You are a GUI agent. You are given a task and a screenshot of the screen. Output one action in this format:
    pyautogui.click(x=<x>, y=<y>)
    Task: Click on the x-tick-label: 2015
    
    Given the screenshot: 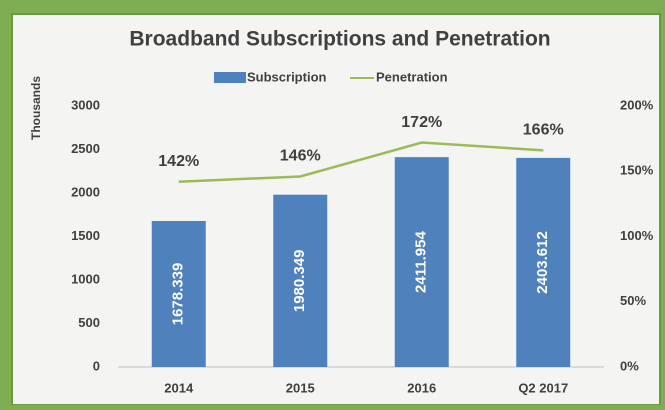 What is the action you would take?
    pyautogui.click(x=300, y=387)
    